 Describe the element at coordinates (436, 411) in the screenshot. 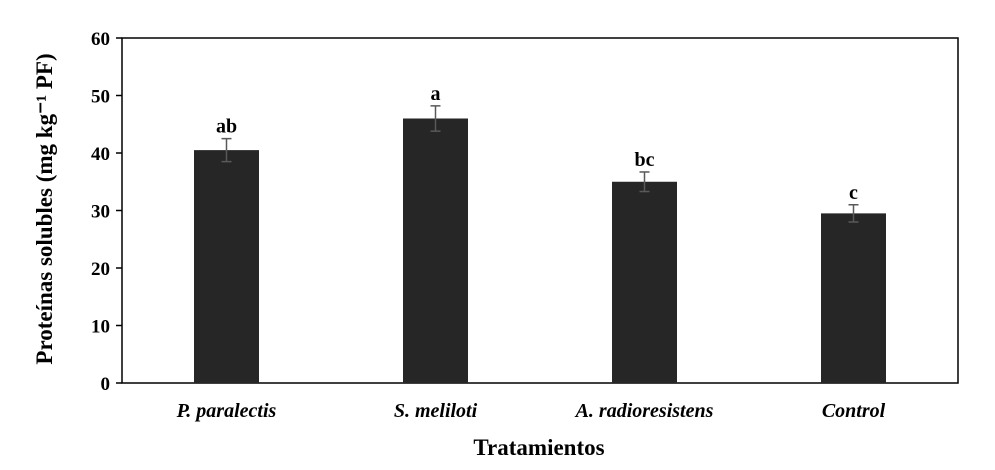

I see `x-tick-label: S. meliloti` at that location.